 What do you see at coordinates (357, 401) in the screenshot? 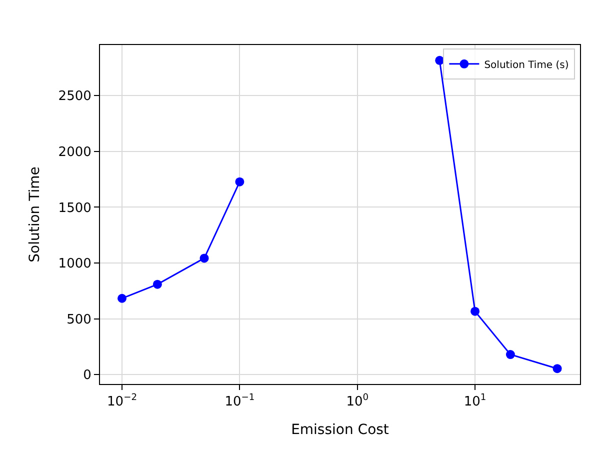
I see `x-tick-label: 10$^{0}$` at bounding box center [357, 401].